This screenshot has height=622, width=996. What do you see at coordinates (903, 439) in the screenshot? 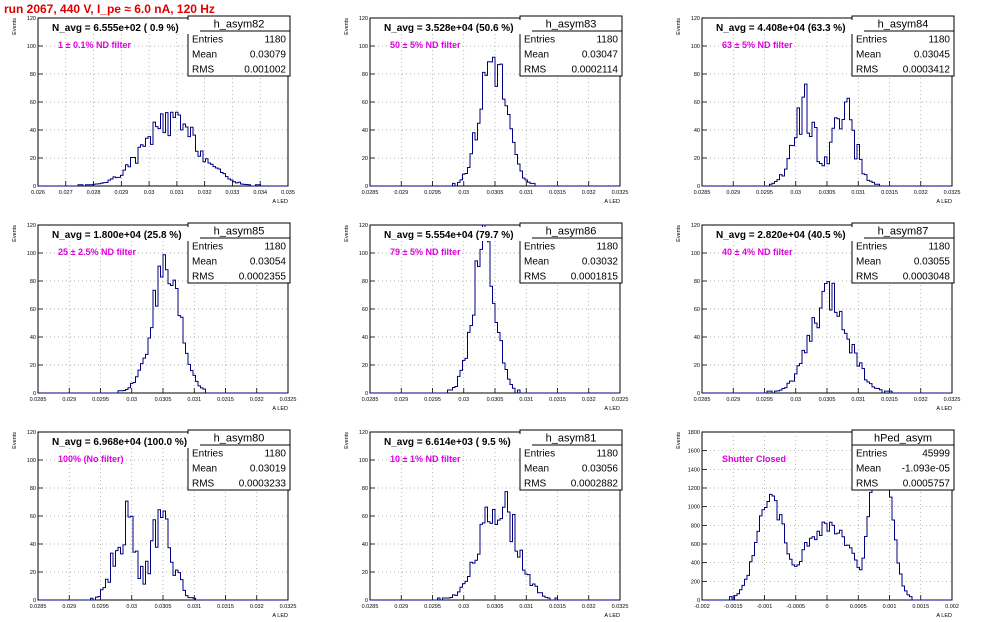
I see `stats-box-title: hPed_asym` at bounding box center [903, 439].